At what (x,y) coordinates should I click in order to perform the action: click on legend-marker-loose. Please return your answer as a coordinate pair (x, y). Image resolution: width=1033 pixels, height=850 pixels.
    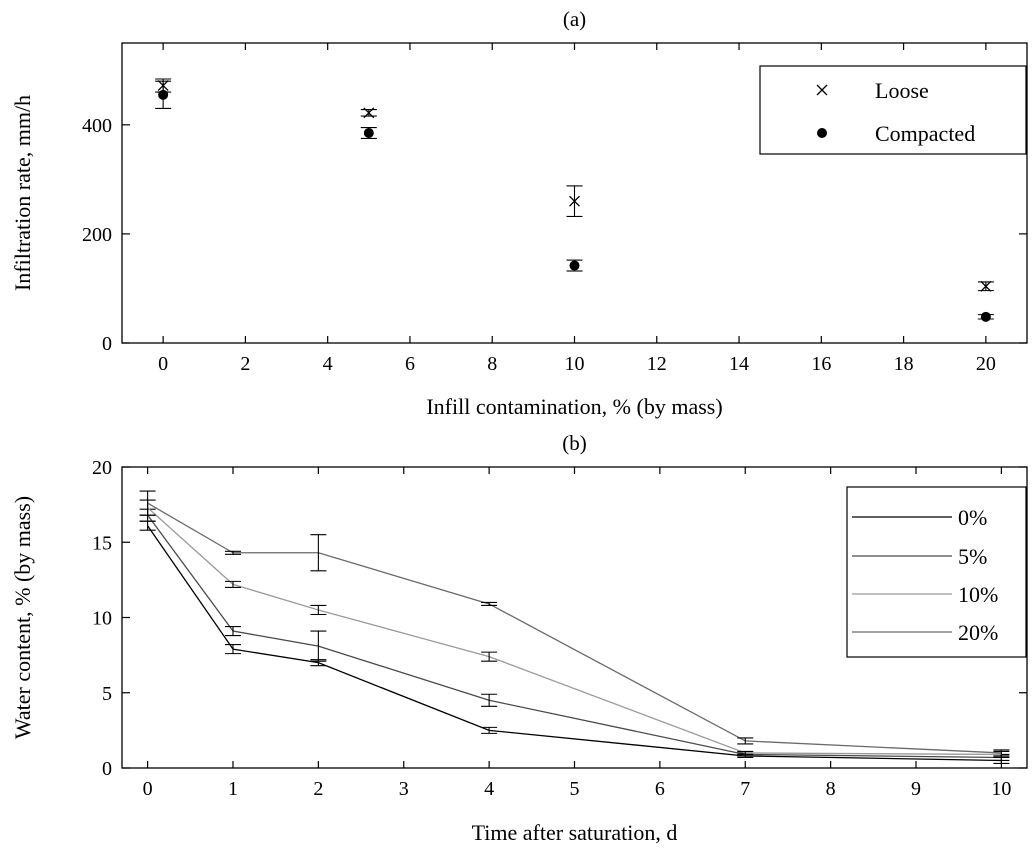
    Looking at the image, I should click on (822, 90).